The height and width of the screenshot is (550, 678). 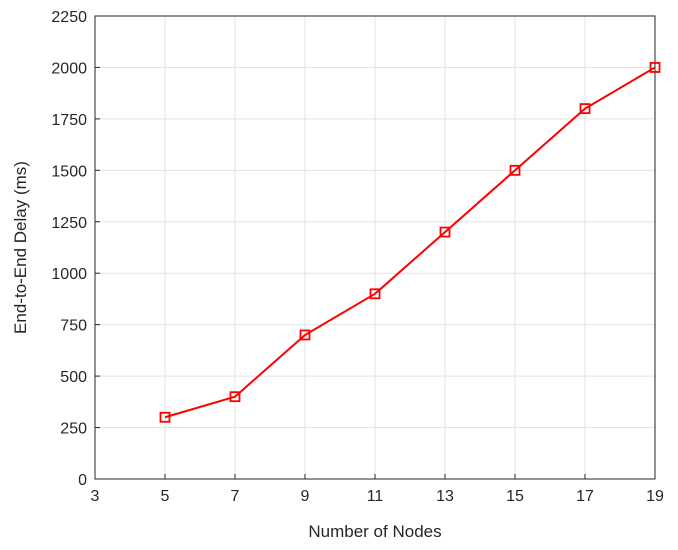 I want to click on x-tick-label: 7, so click(x=235, y=496).